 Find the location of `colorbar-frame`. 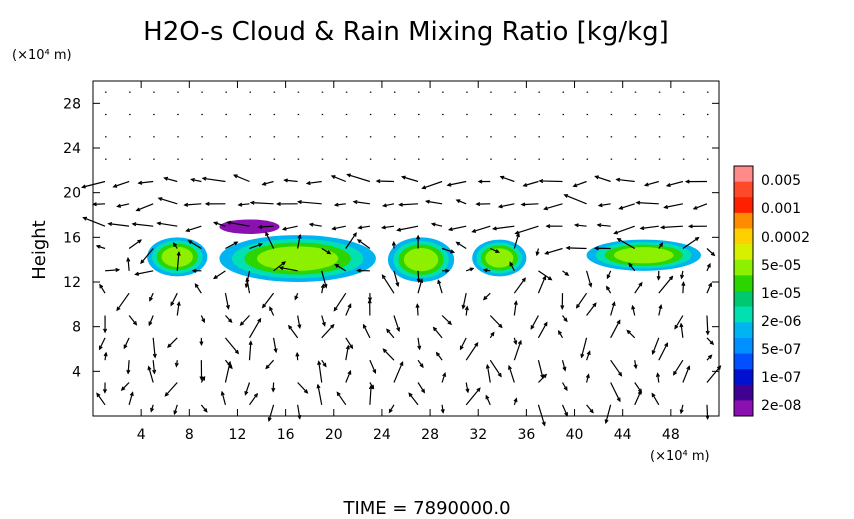

colorbar-frame is located at coordinates (743, 291).